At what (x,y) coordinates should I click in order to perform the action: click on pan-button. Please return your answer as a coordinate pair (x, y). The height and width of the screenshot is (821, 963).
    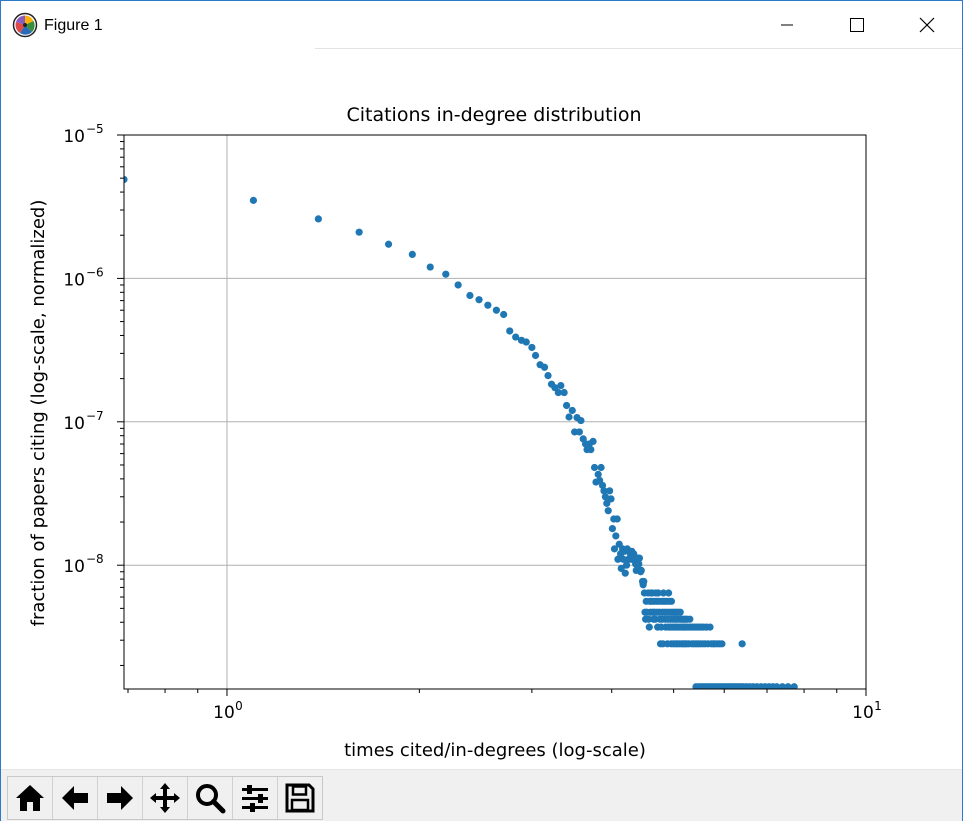
    Looking at the image, I should click on (165, 798).